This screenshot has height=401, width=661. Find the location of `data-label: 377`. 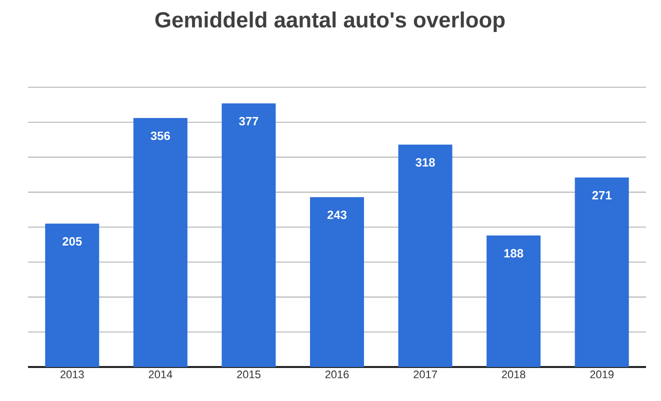

data-label: 377 is located at coordinates (248, 121).